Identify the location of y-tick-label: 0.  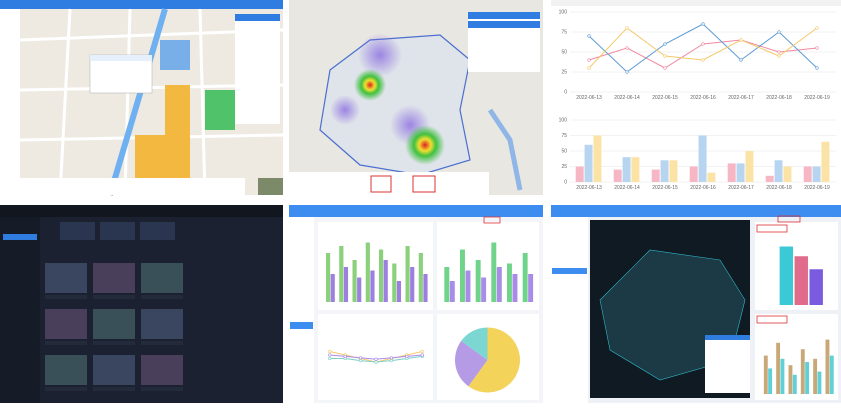
(565, 93).